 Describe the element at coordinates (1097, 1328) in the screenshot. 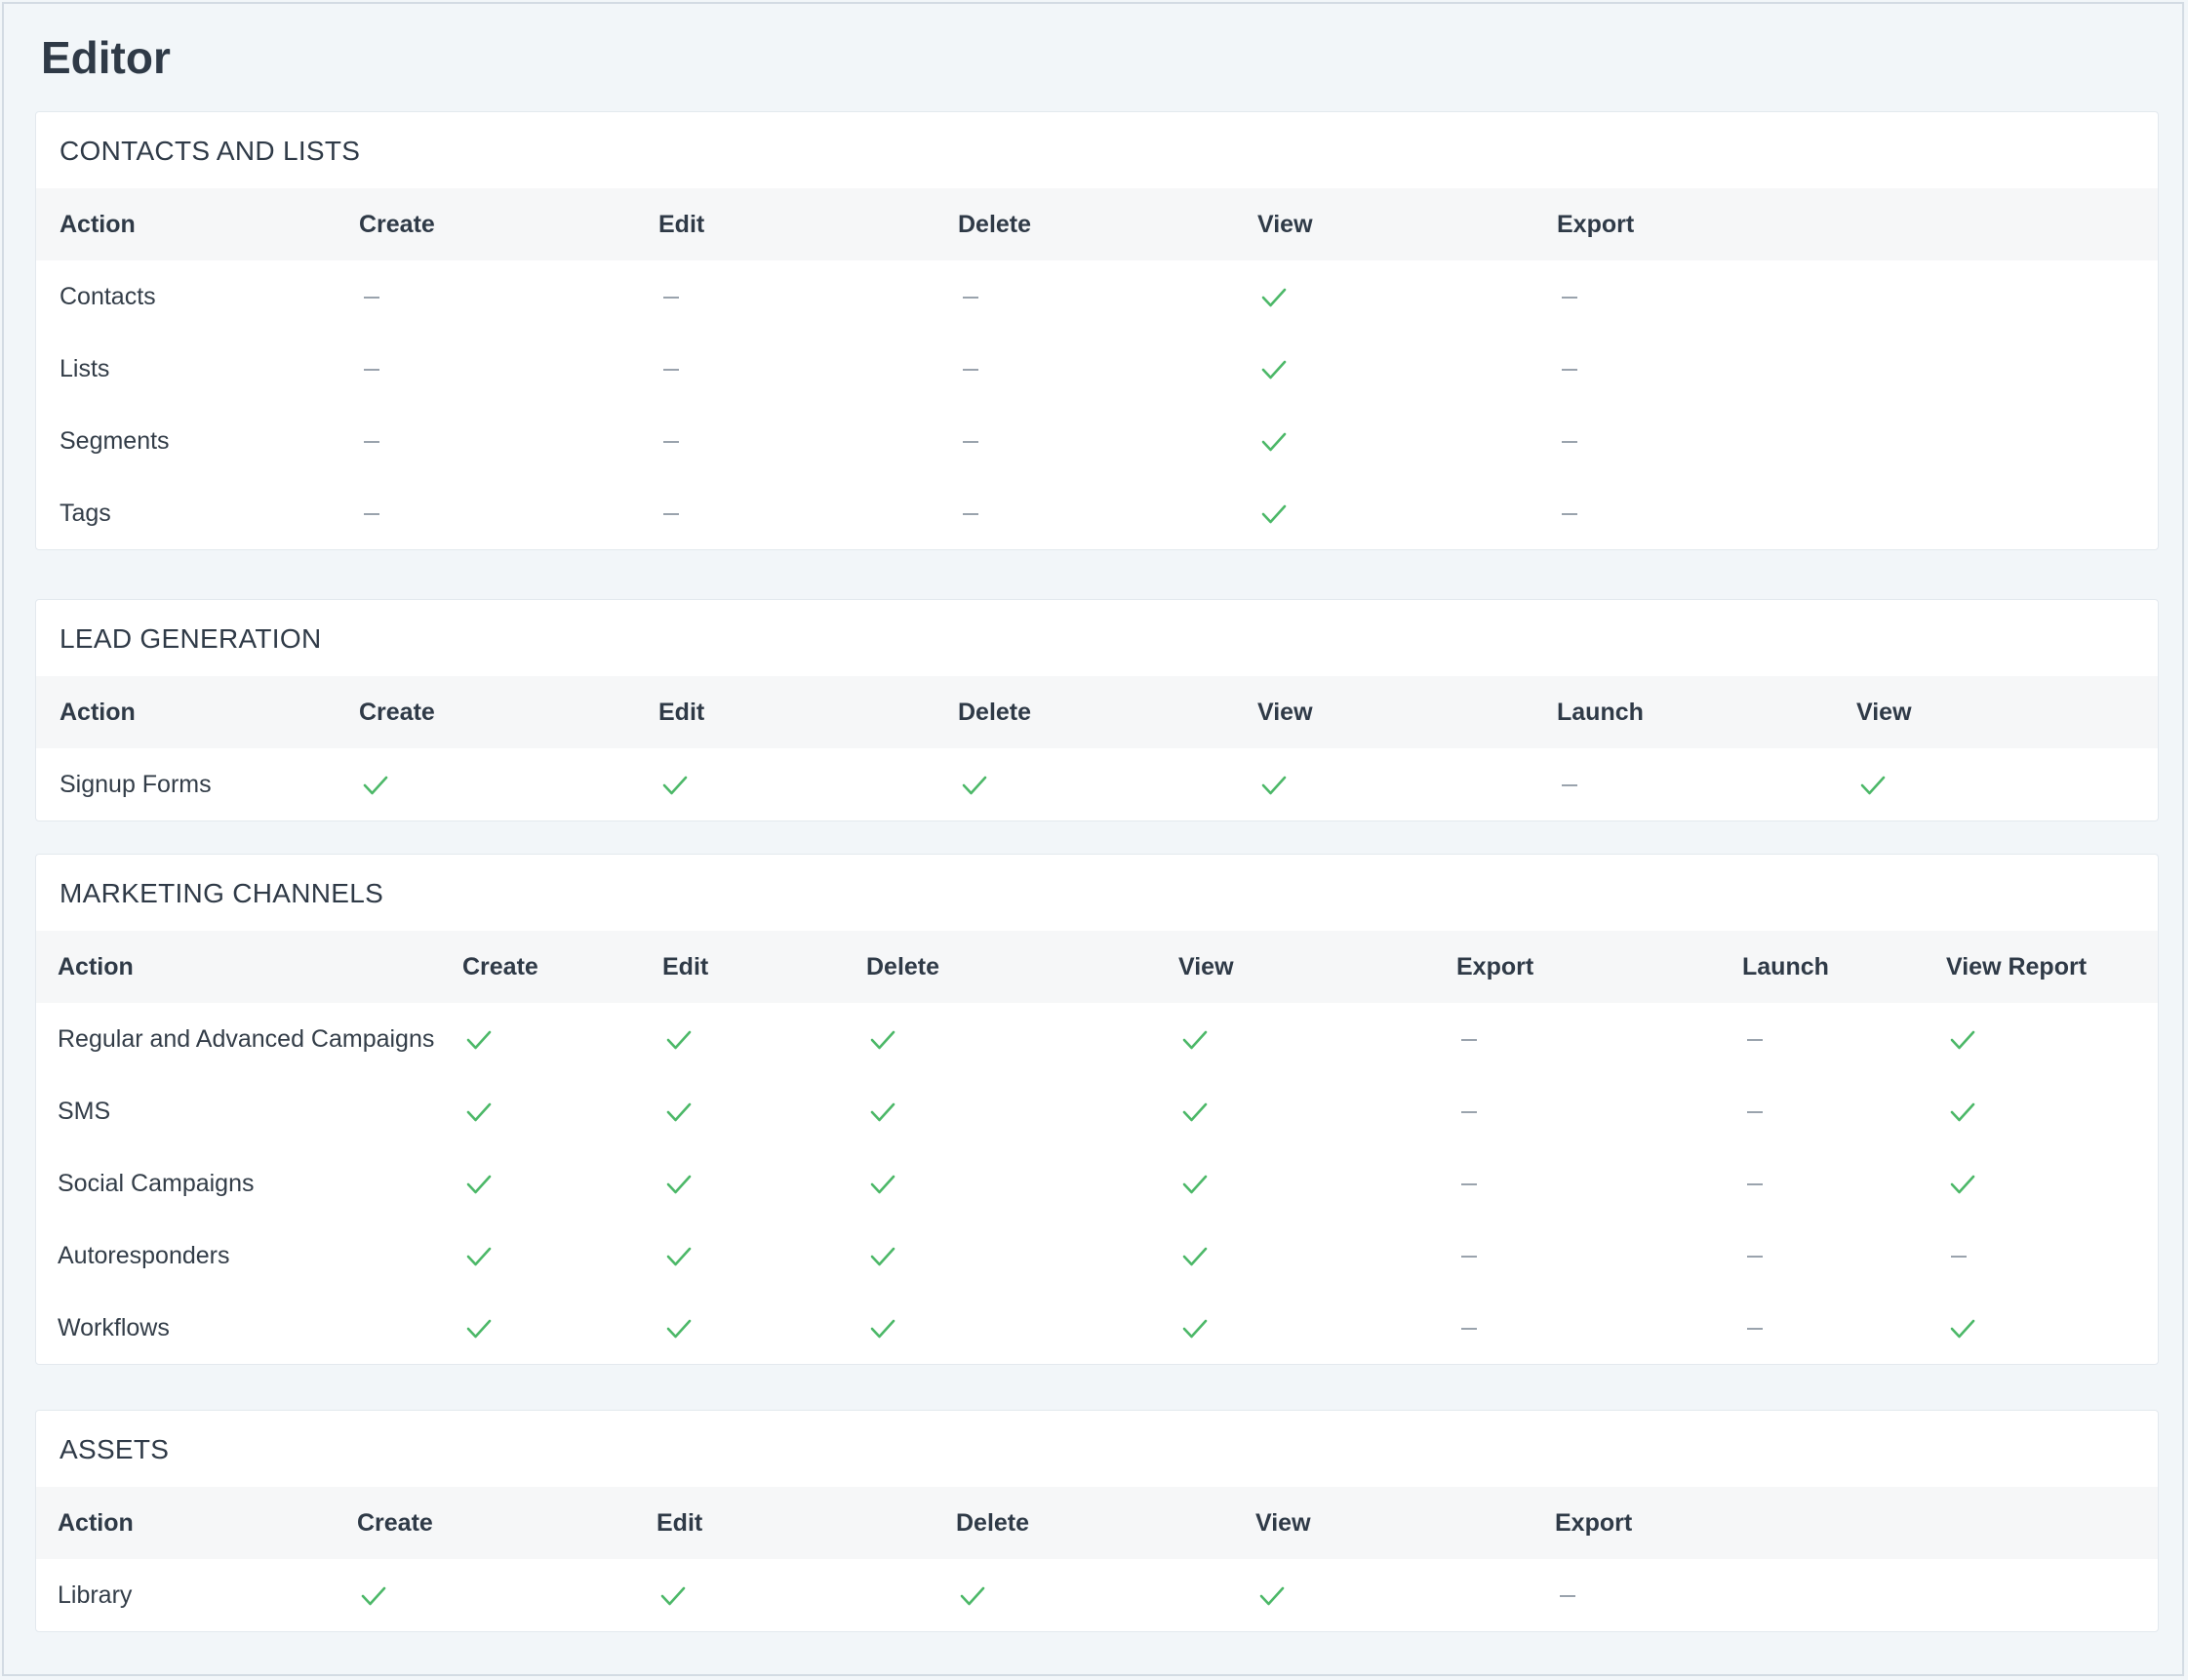

I see `table-row: Workflows` at that location.